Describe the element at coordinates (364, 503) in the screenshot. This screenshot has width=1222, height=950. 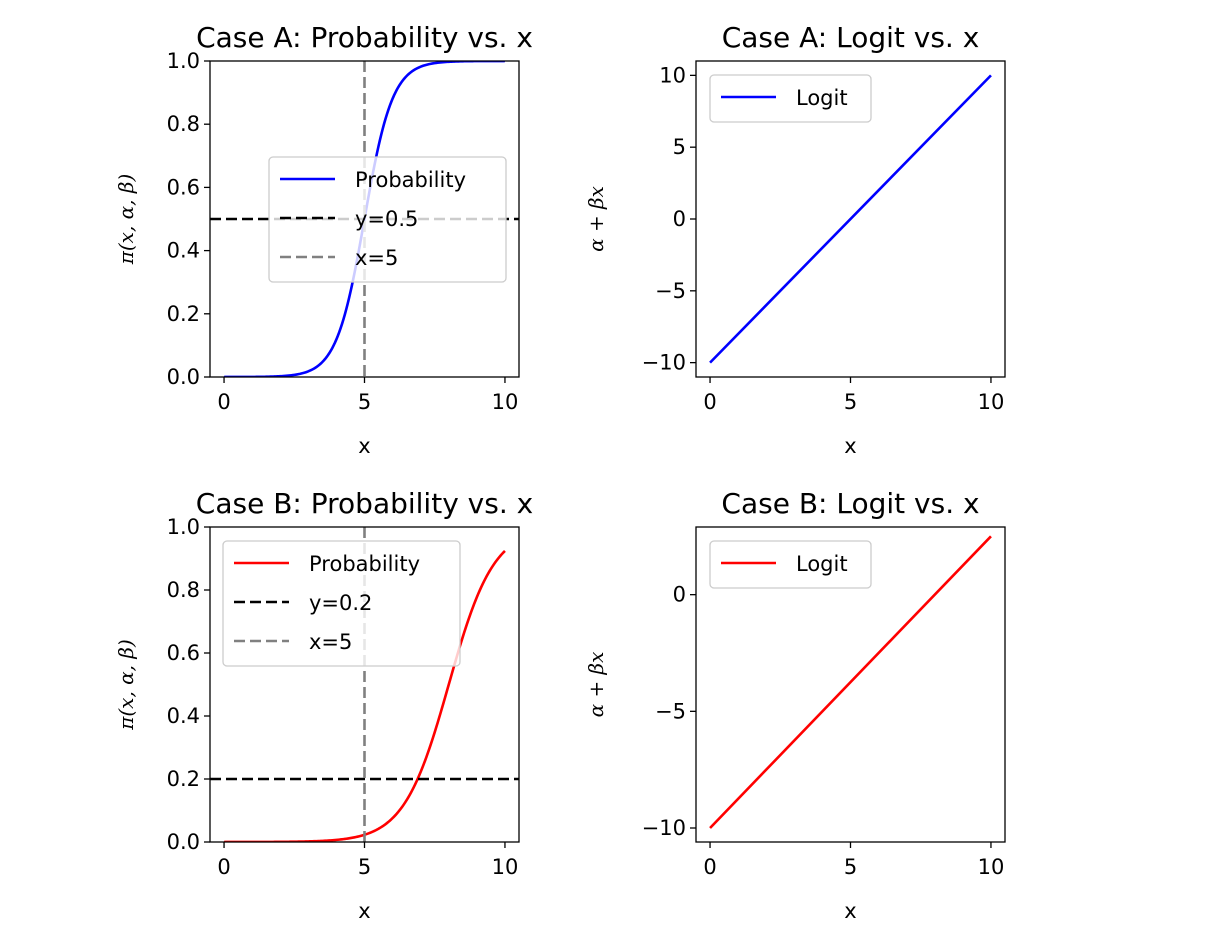
I see `chart-title: Case B: Probability vs. x` at that location.